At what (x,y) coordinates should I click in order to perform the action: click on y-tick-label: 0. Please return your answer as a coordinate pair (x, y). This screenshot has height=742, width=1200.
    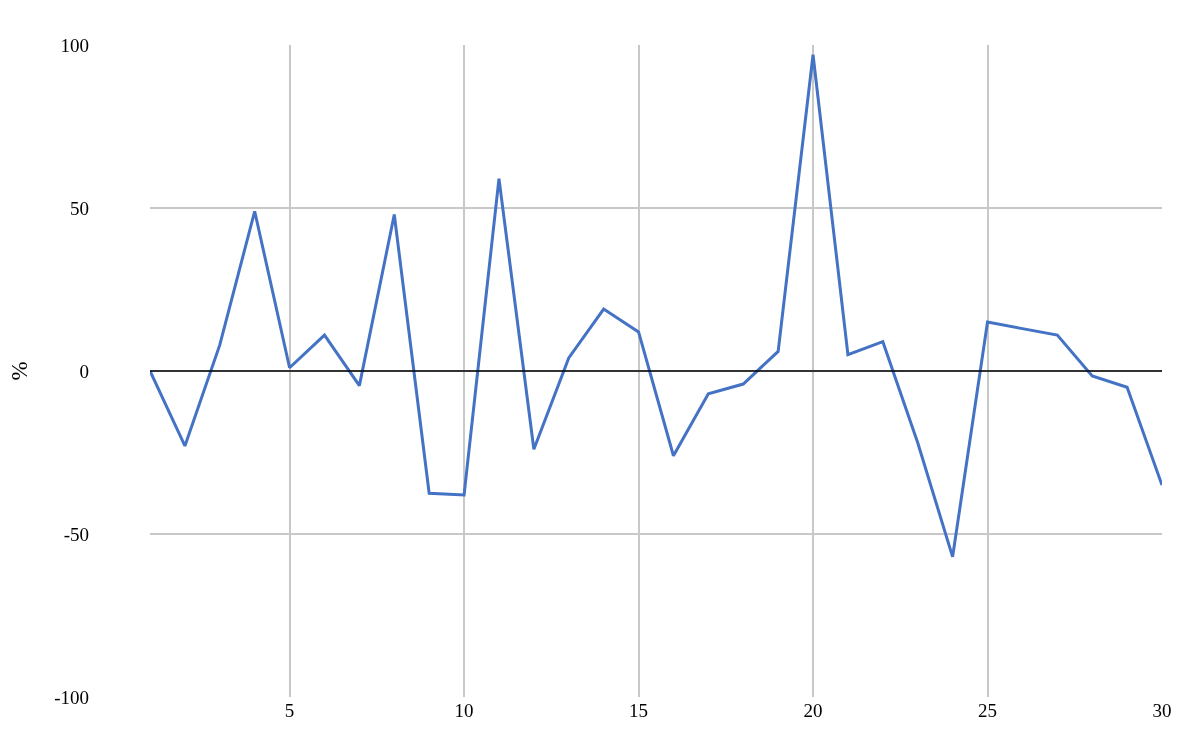
    Looking at the image, I should click on (84, 371).